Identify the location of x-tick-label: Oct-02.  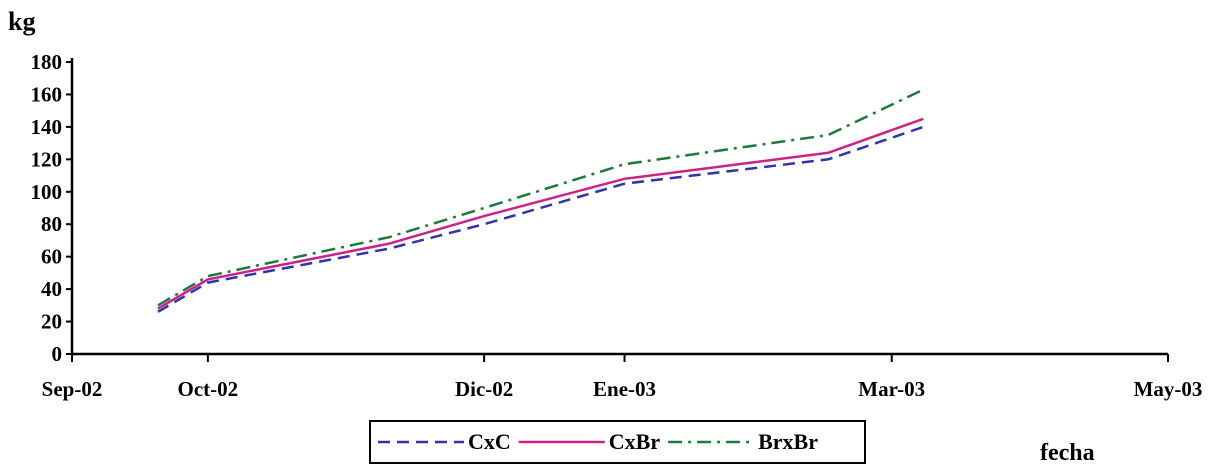
(208, 389).